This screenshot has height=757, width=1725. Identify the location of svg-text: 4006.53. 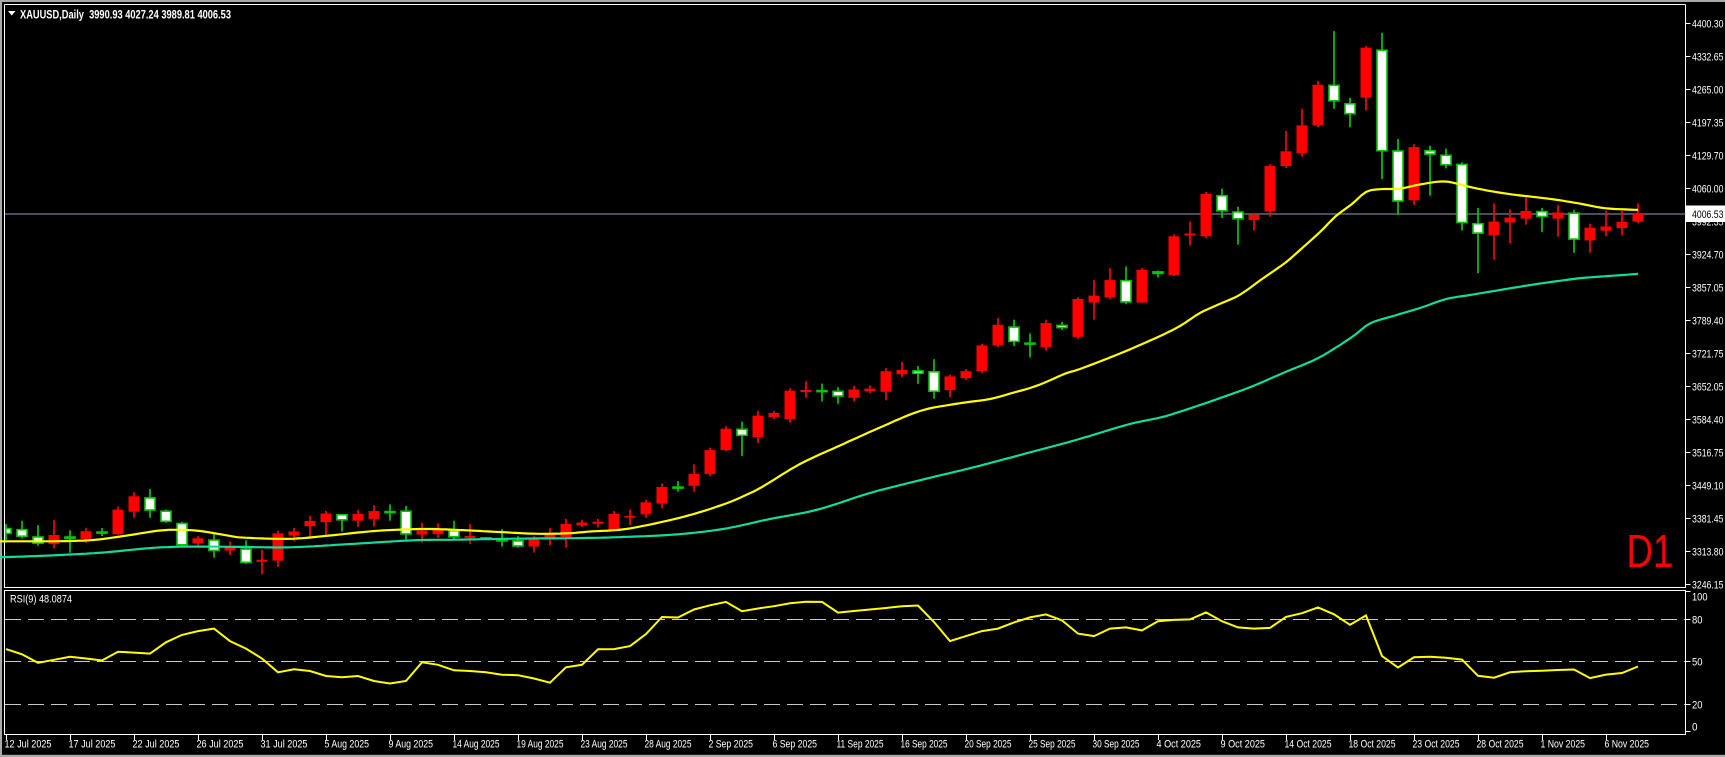
(1708, 215).